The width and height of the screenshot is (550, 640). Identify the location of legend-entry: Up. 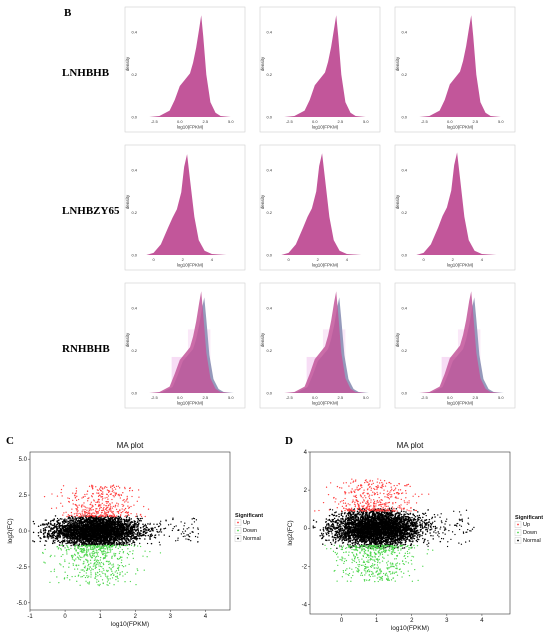
(246, 523).